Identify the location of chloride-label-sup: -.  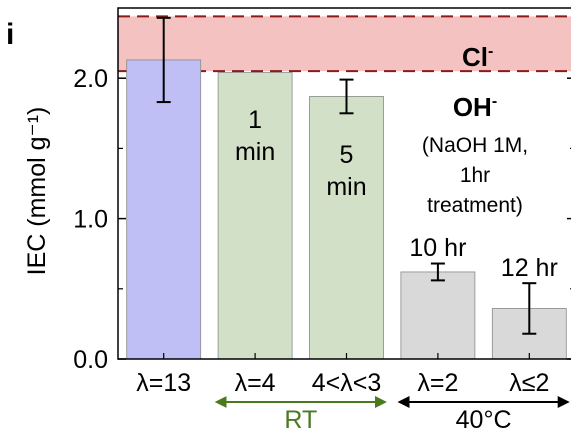
(490, 51).